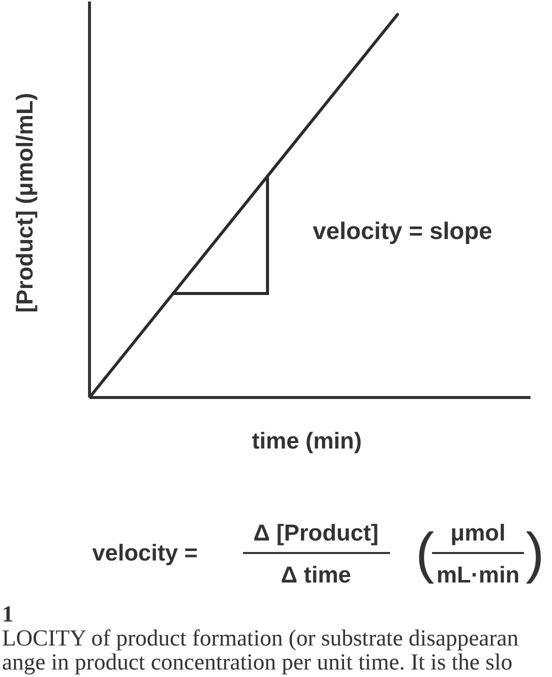 The width and height of the screenshot is (552, 677). I want to click on text: velocity =, so click(145, 553).